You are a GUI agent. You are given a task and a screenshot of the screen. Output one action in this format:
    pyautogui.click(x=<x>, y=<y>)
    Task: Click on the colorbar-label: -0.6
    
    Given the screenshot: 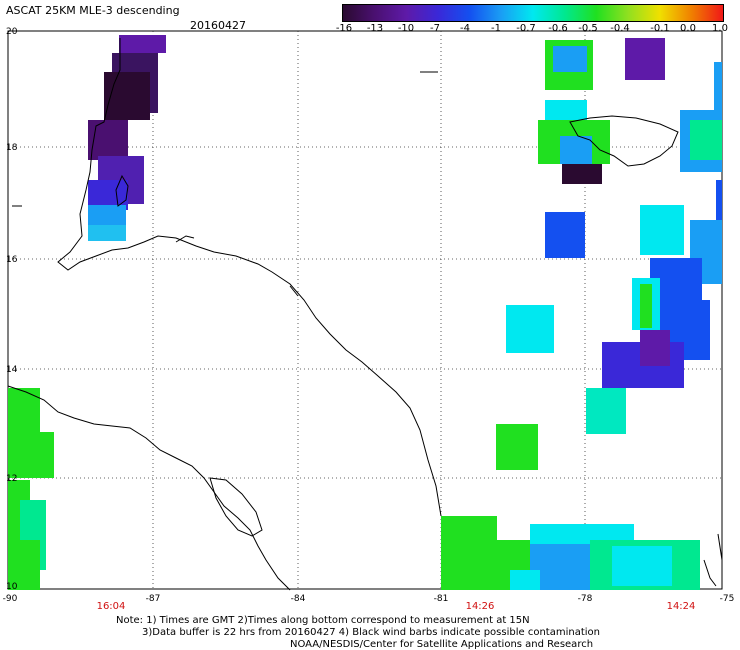 What is the action you would take?
    pyautogui.click(x=558, y=28)
    